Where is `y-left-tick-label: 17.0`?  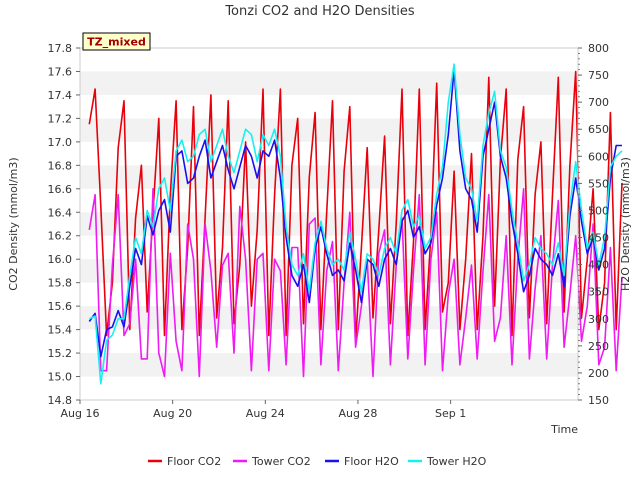 y-left-tick-label: 17.0 is located at coordinates (60, 142).